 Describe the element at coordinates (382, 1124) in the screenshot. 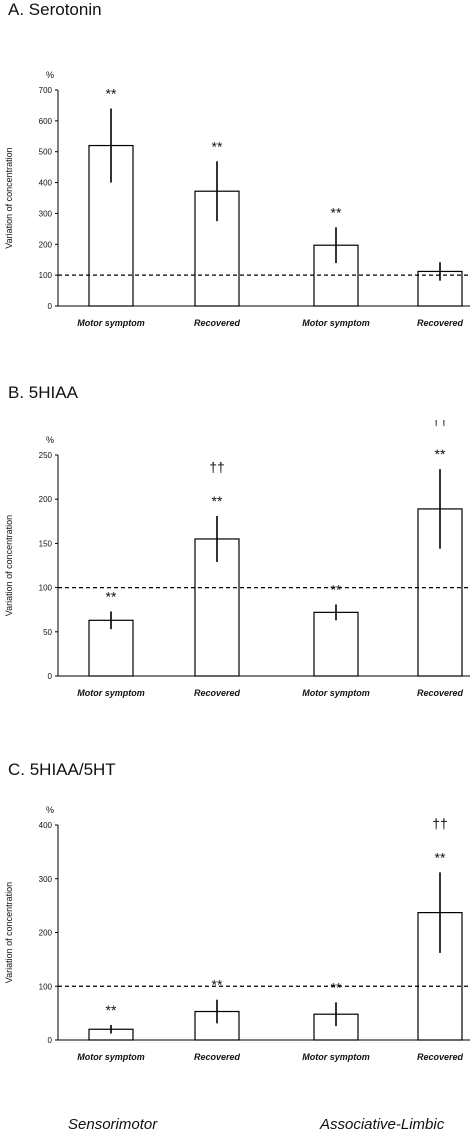

I see `group-label-associative-limbic: Associative-Limbic` at that location.